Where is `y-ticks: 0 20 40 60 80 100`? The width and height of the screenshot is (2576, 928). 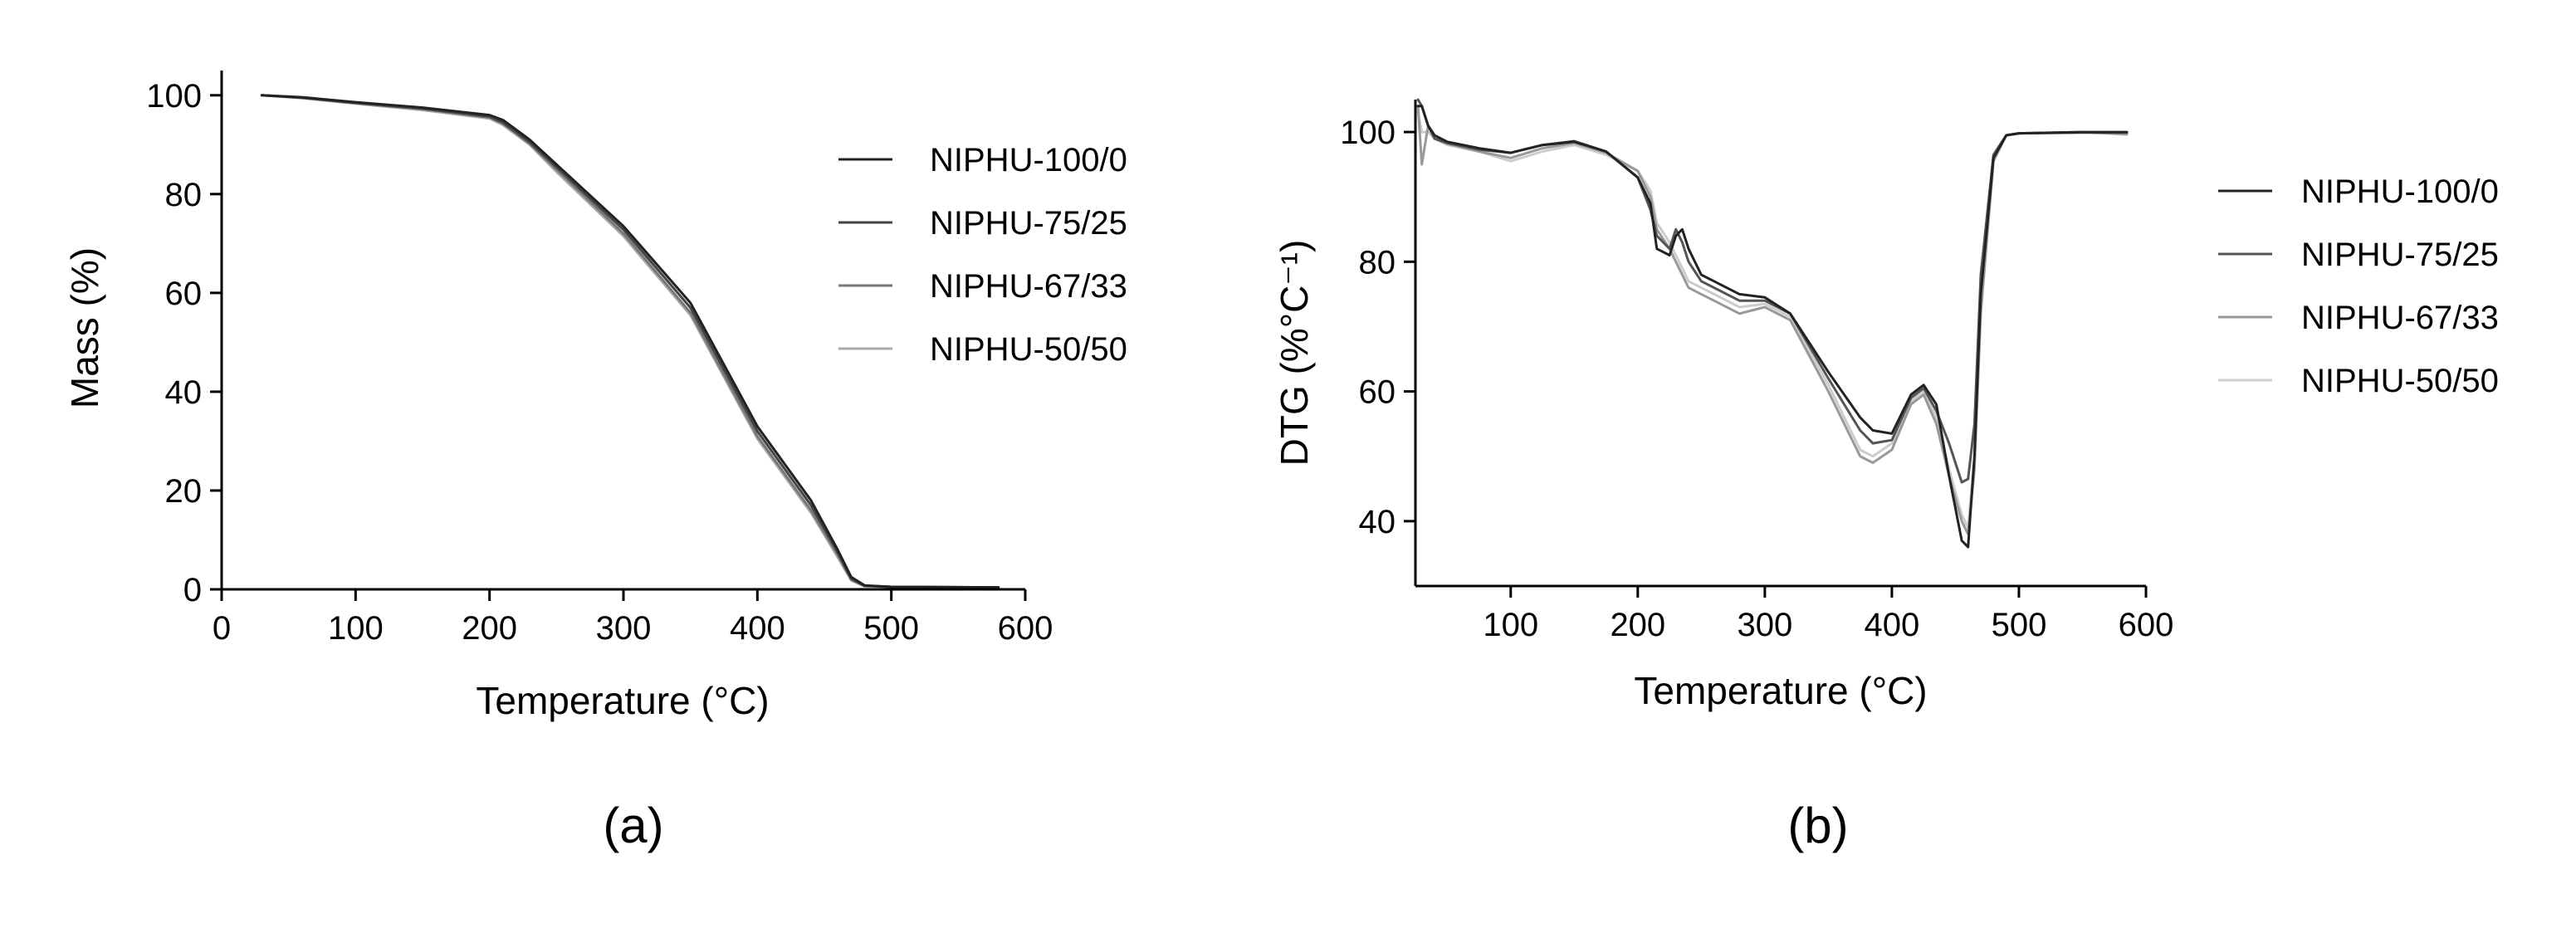 y-ticks: 0 20 40 60 80 100 is located at coordinates (184, 343).